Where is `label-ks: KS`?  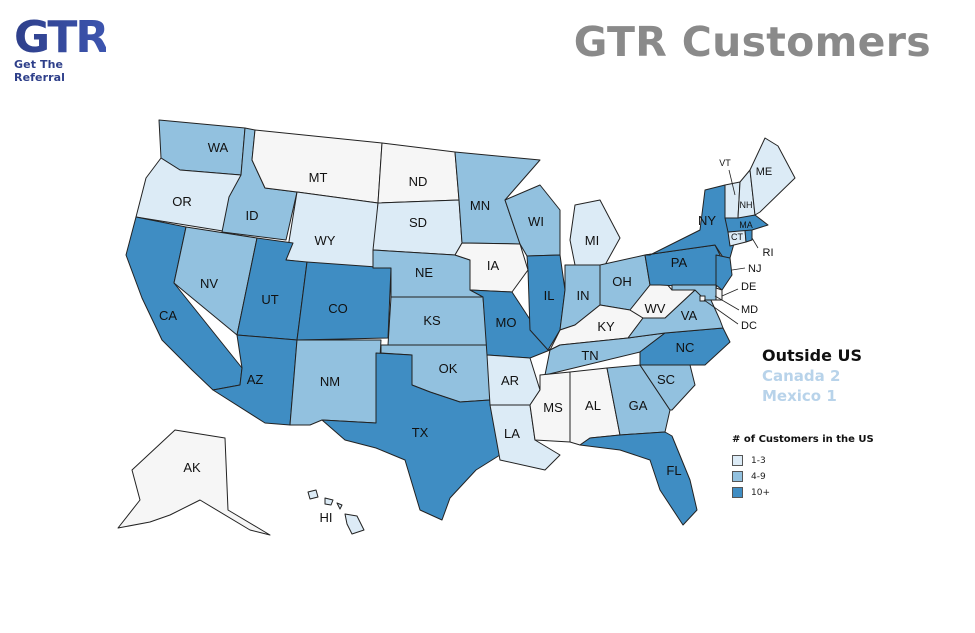 label-ks: KS is located at coordinates (432, 320).